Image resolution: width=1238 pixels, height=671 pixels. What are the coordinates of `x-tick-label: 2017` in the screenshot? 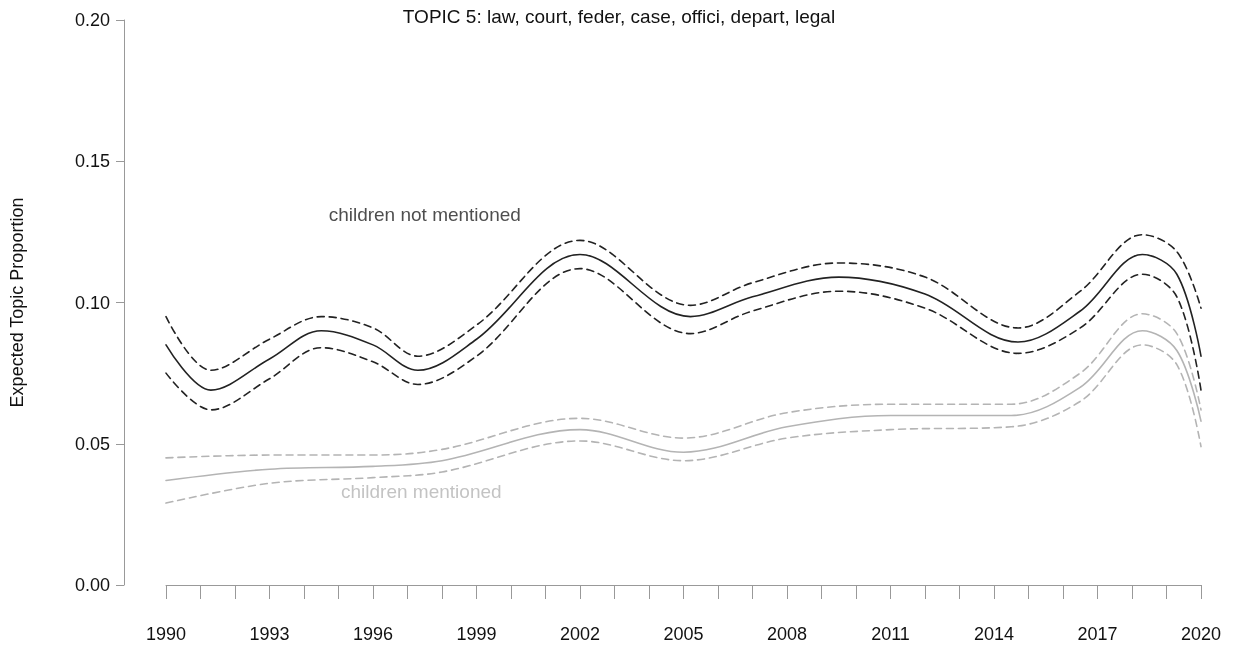 It's located at (1097, 634).